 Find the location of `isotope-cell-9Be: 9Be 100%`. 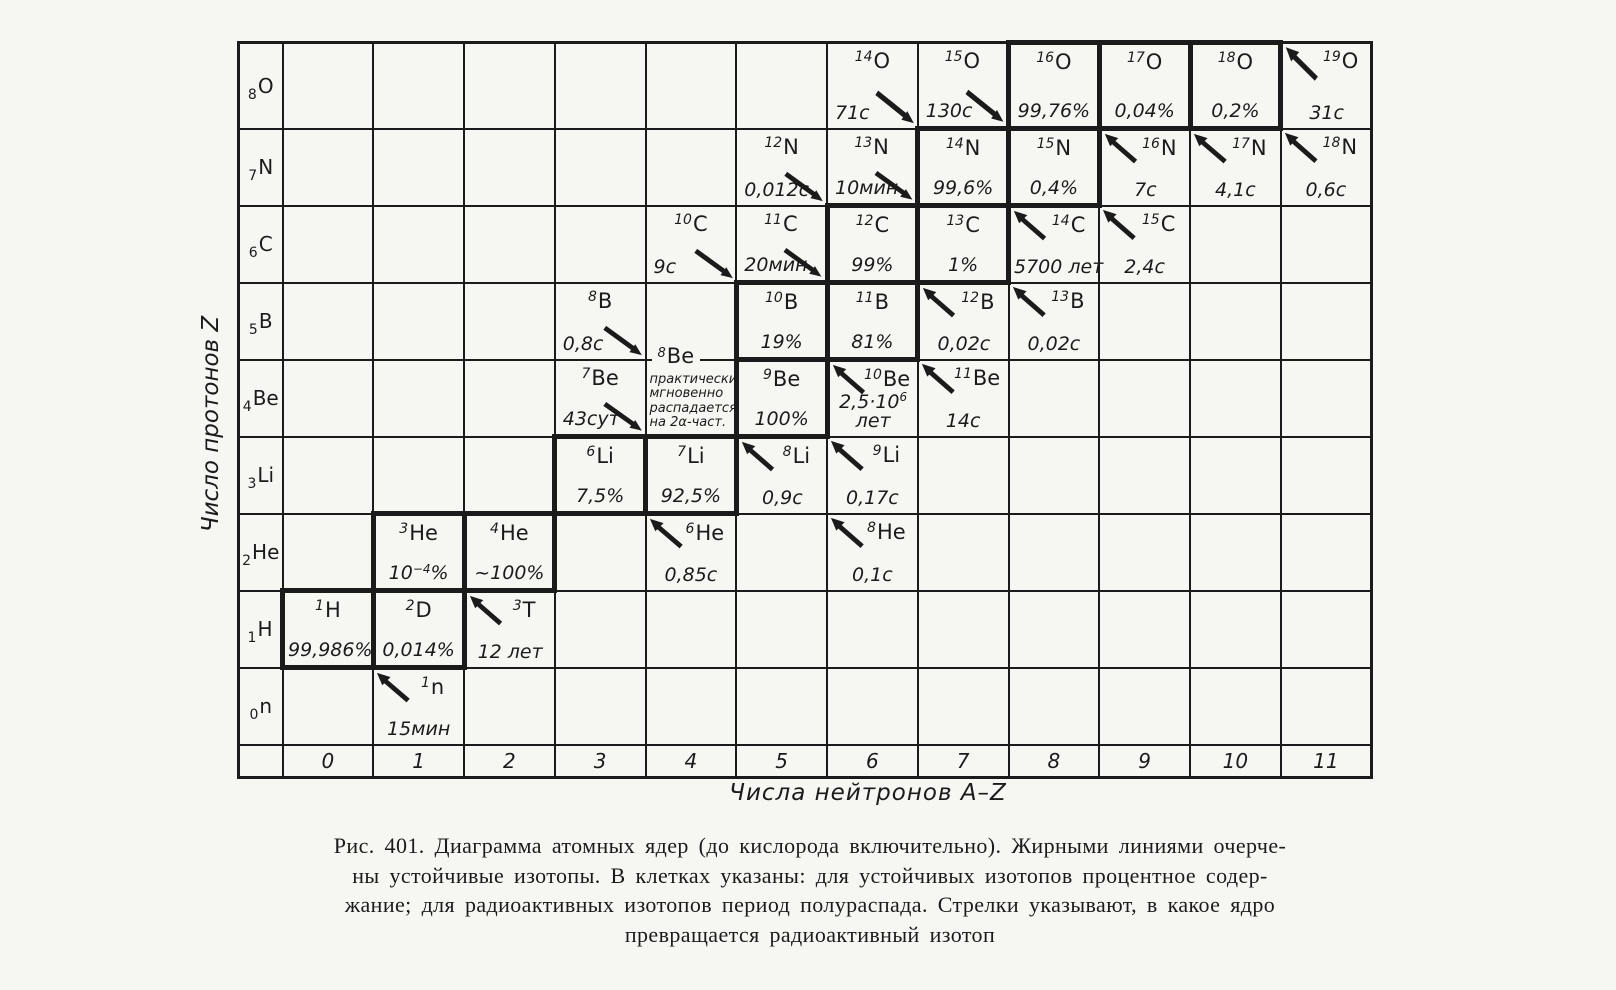

isotope-cell-9Be: 9Be 100% is located at coordinates (781, 398).